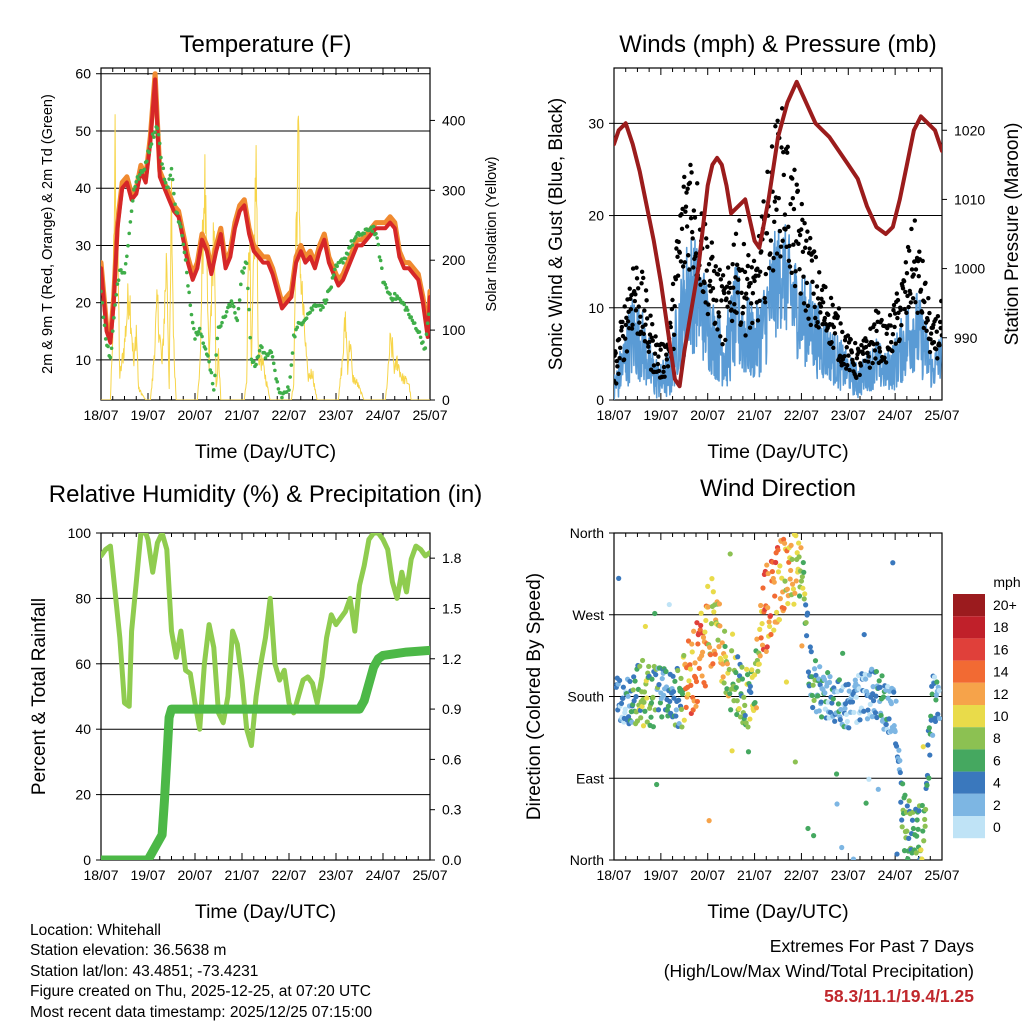 The height and width of the screenshot is (1024, 1024). I want to click on x-tick-label: 21/07, so click(754, 875).